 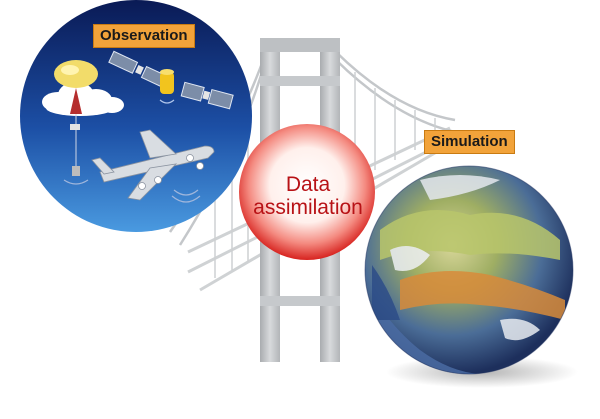 What do you see at coordinates (83, 99) in the screenshot?
I see `cloud-icon` at bounding box center [83, 99].